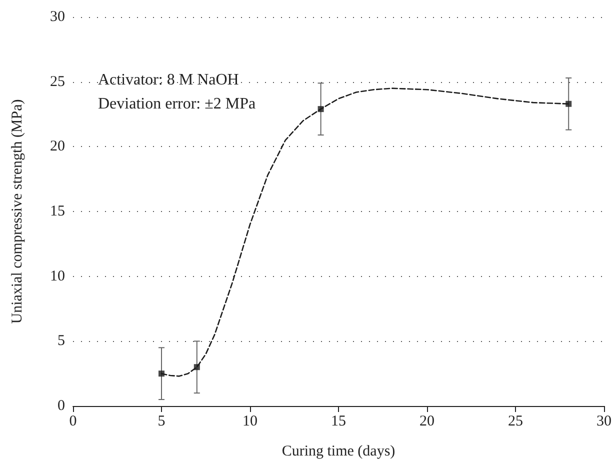 The image size is (615, 473). Describe the element at coordinates (57, 146) in the screenshot. I see `y-tick-label: 20` at that location.